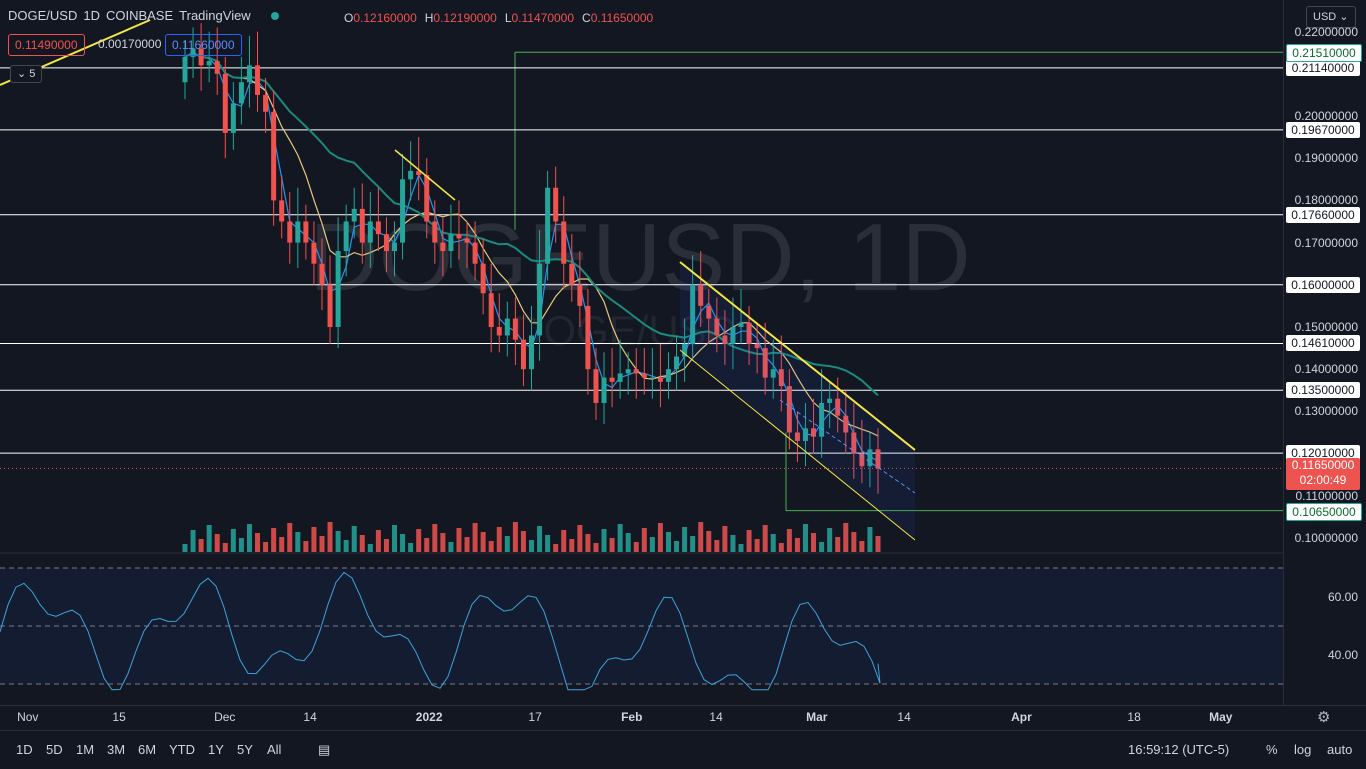 Image resolution: width=1366 pixels, height=769 pixels. I want to click on trendline-upper, so click(797, 356).